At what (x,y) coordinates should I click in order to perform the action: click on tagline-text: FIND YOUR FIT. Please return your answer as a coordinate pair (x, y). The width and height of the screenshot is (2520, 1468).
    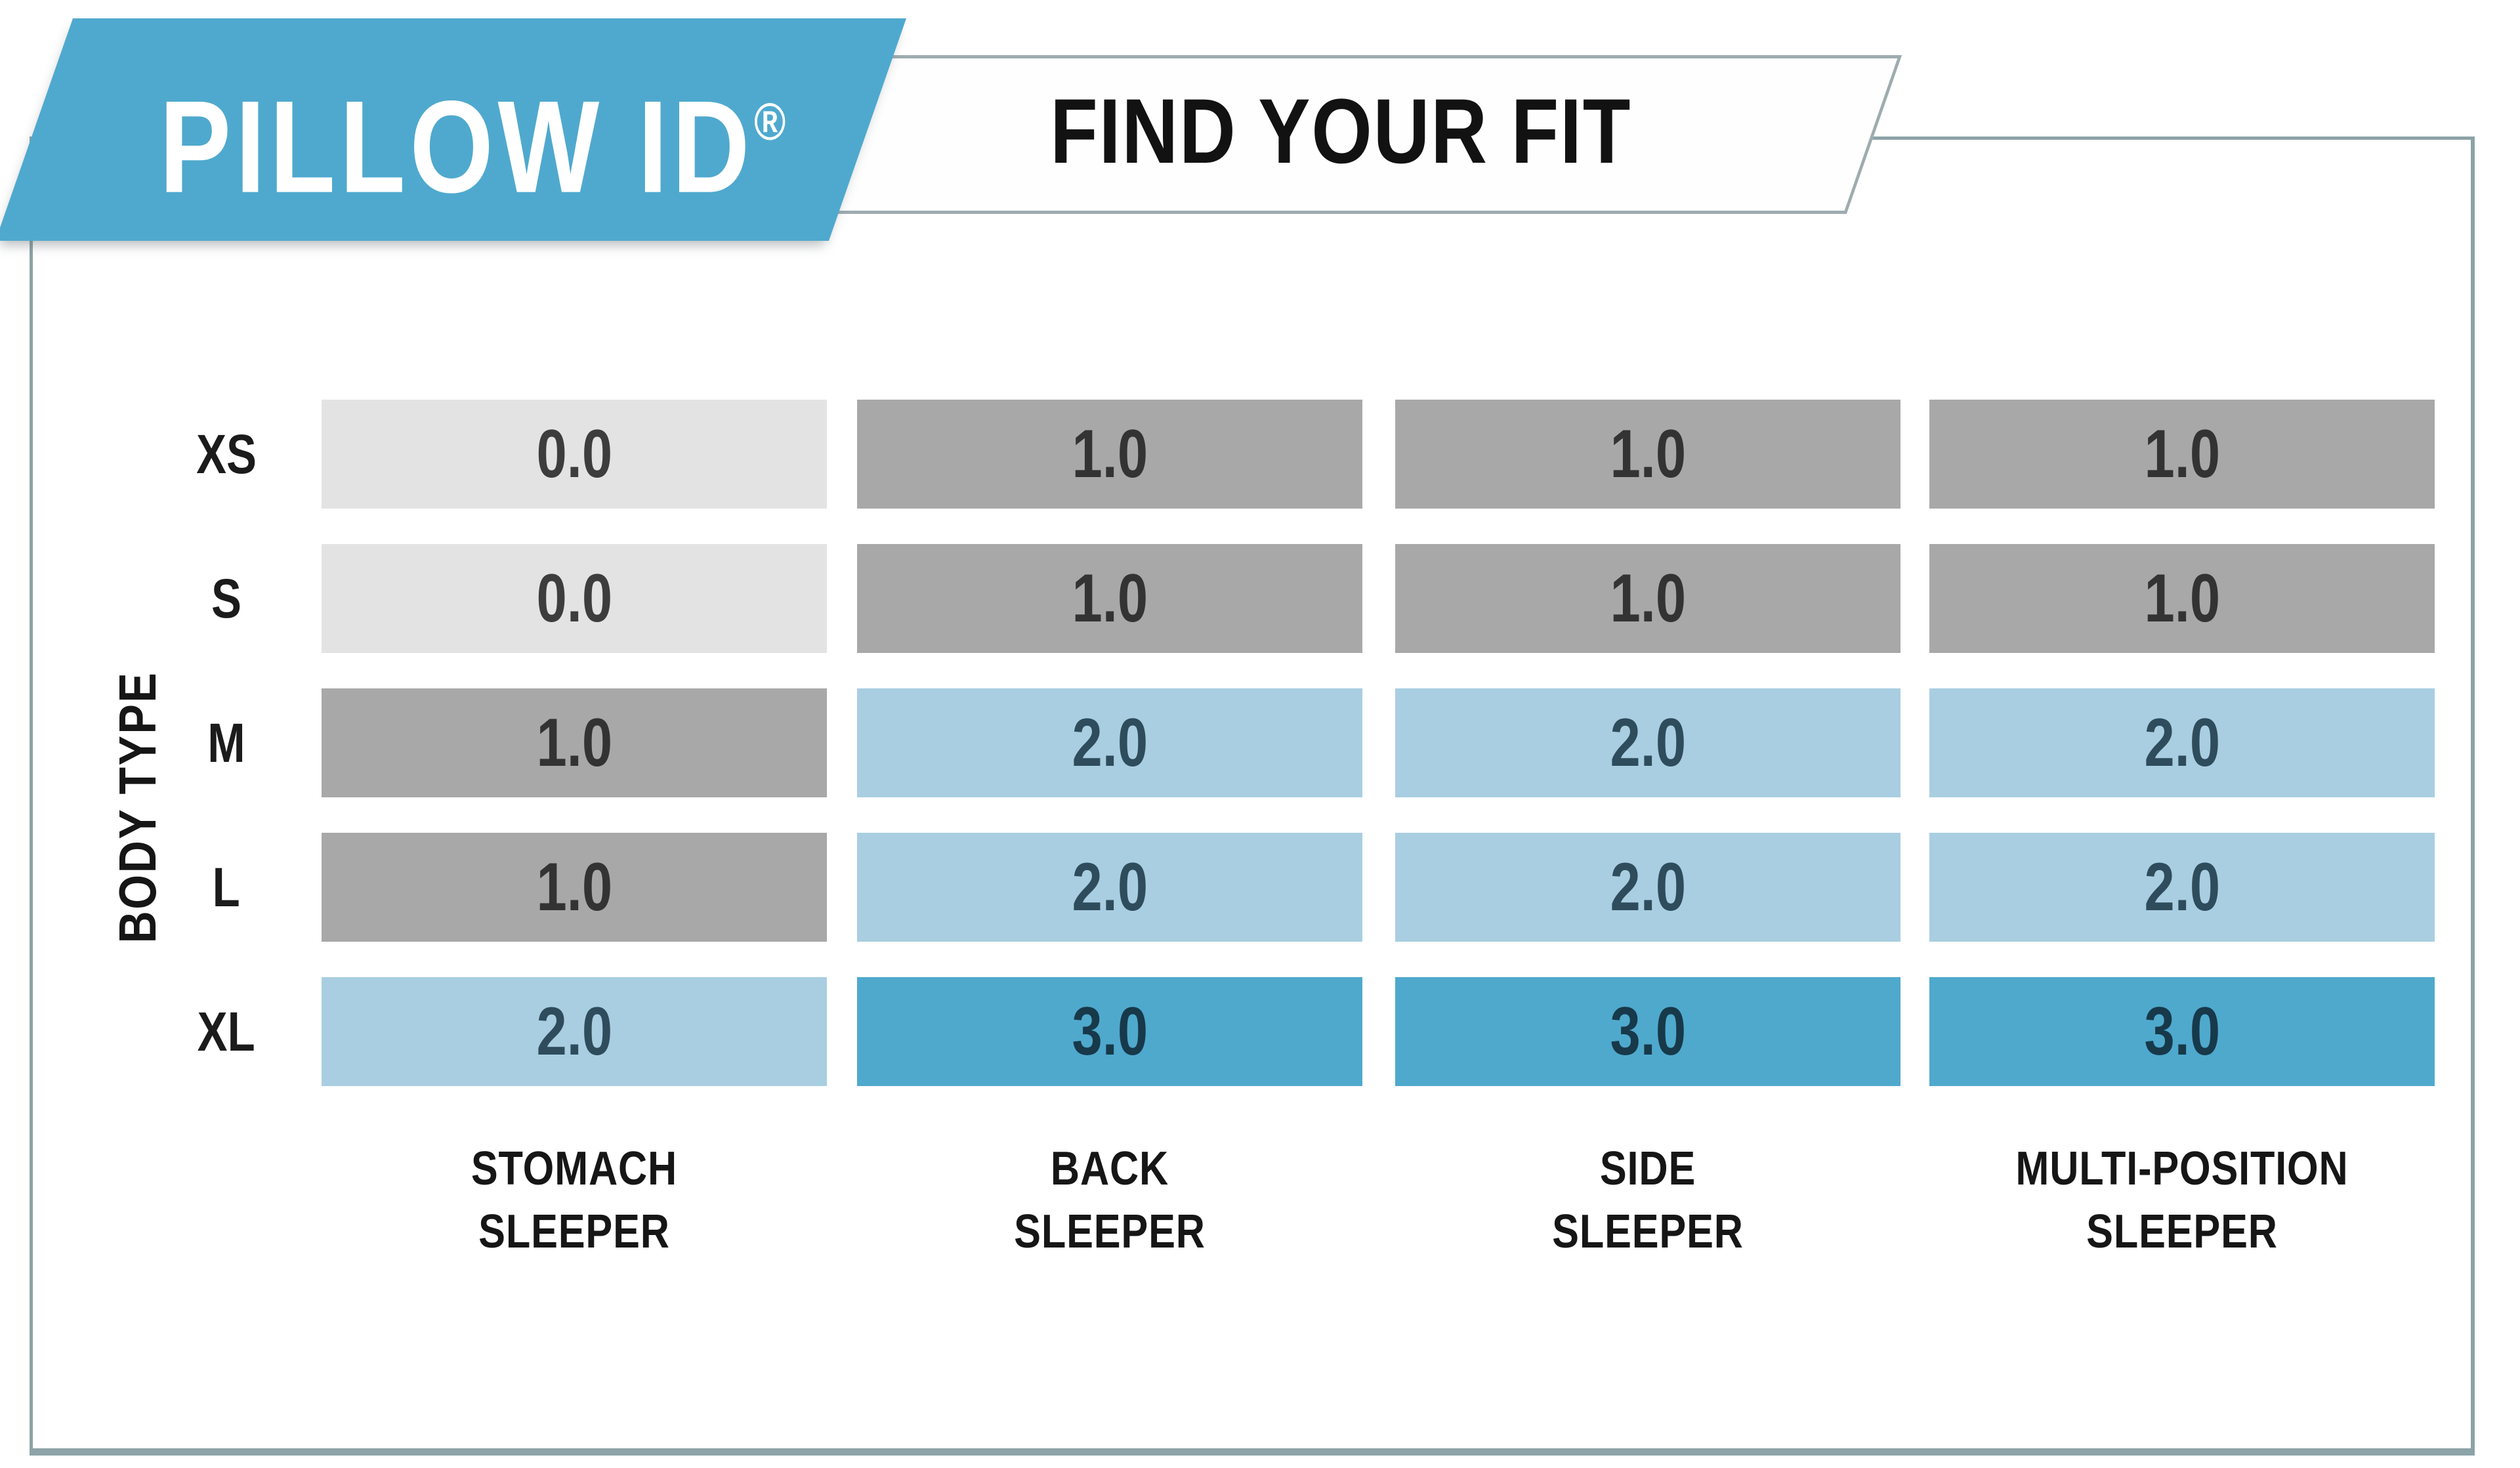
    Looking at the image, I should click on (1341, 131).